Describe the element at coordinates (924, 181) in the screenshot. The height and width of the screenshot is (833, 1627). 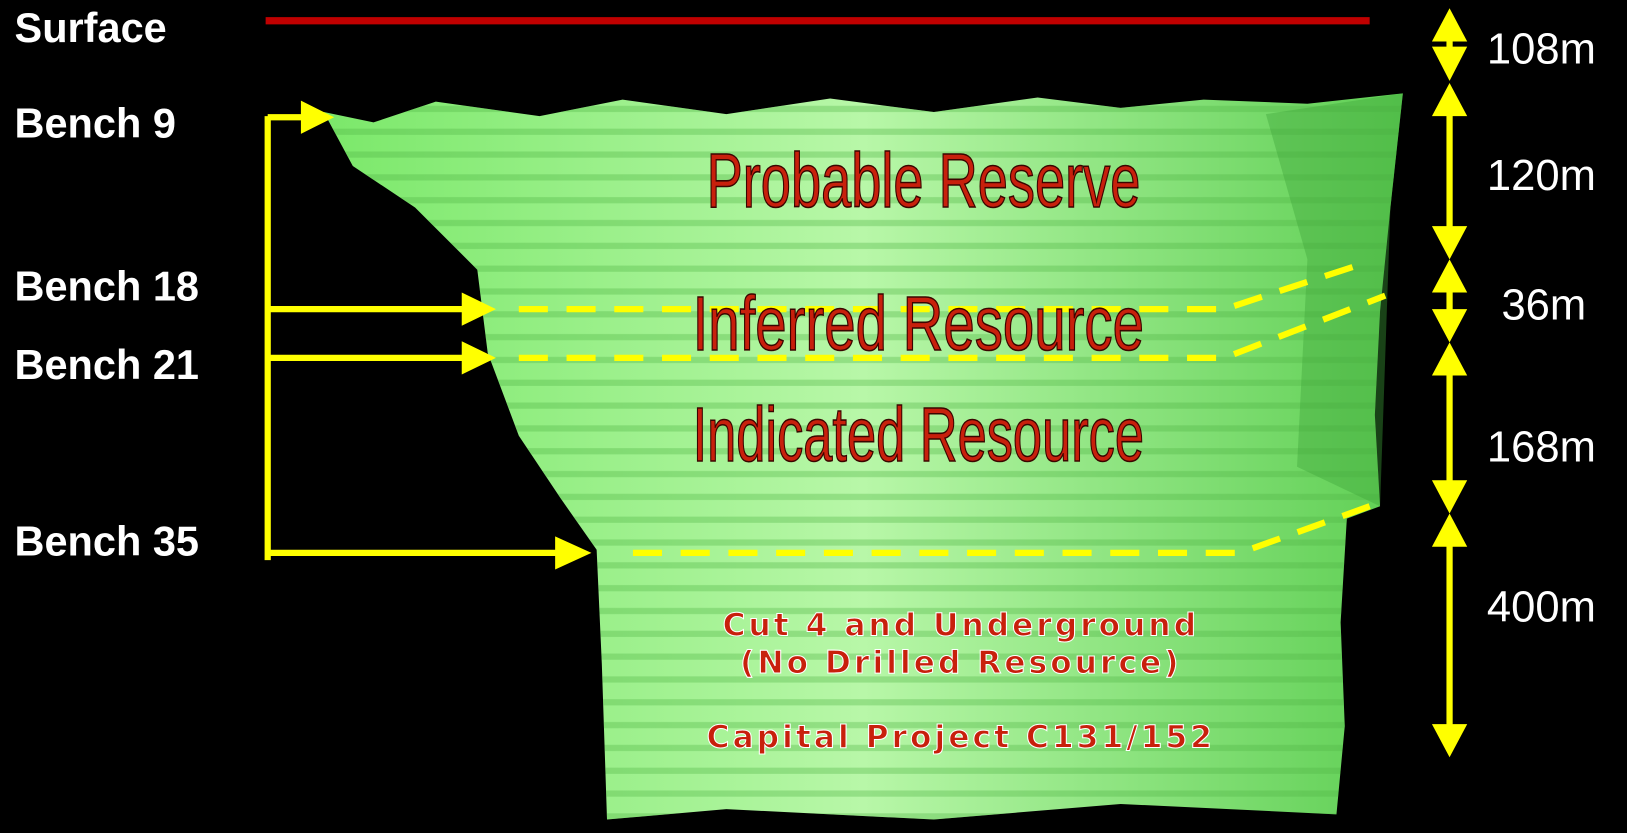
I see `zone-label: Probable Reserve` at that location.